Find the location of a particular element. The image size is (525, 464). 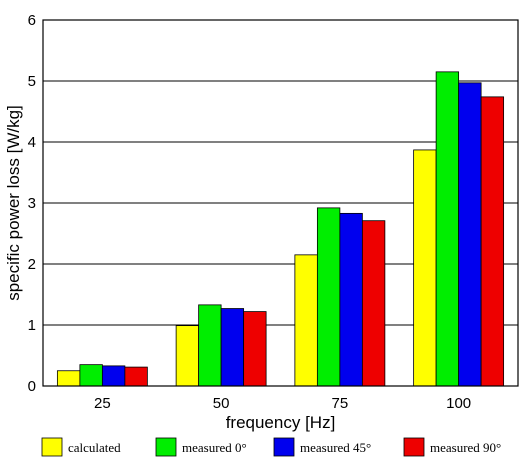

x-axis-ticks: 25 50 75 100 is located at coordinates (282, 403).